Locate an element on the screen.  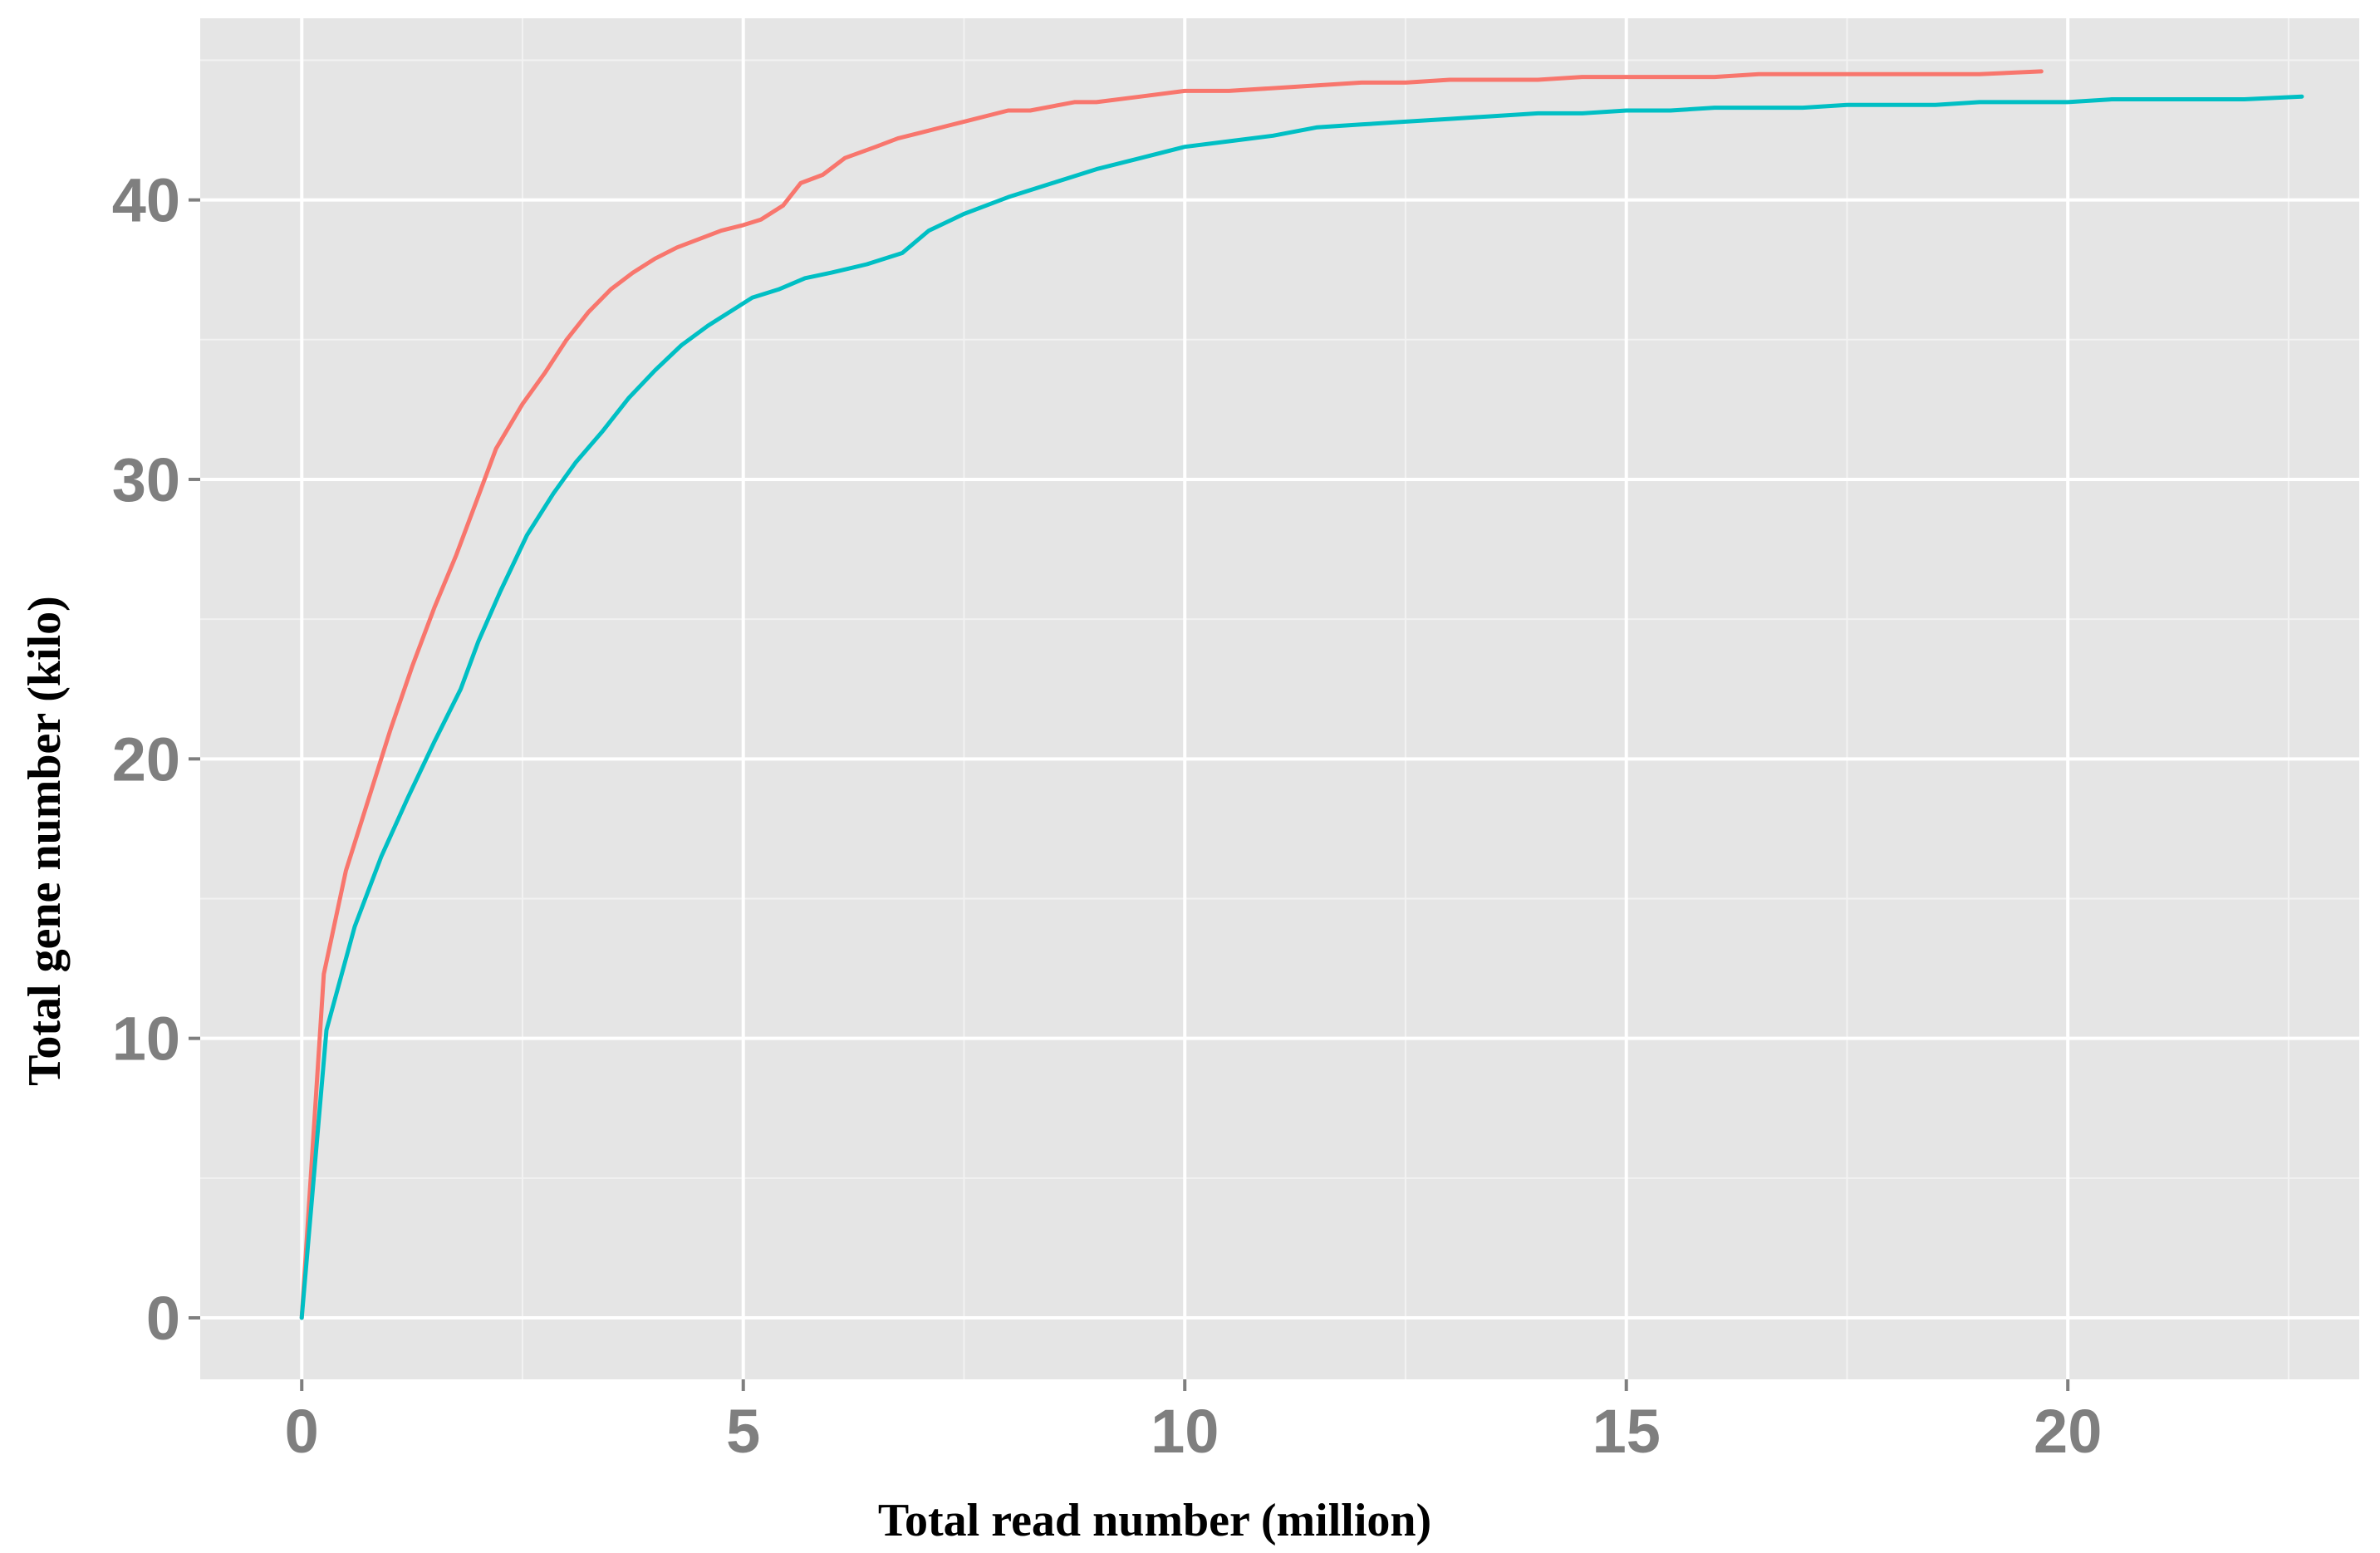
x-tick-label: 20 is located at coordinates (2068, 1431).